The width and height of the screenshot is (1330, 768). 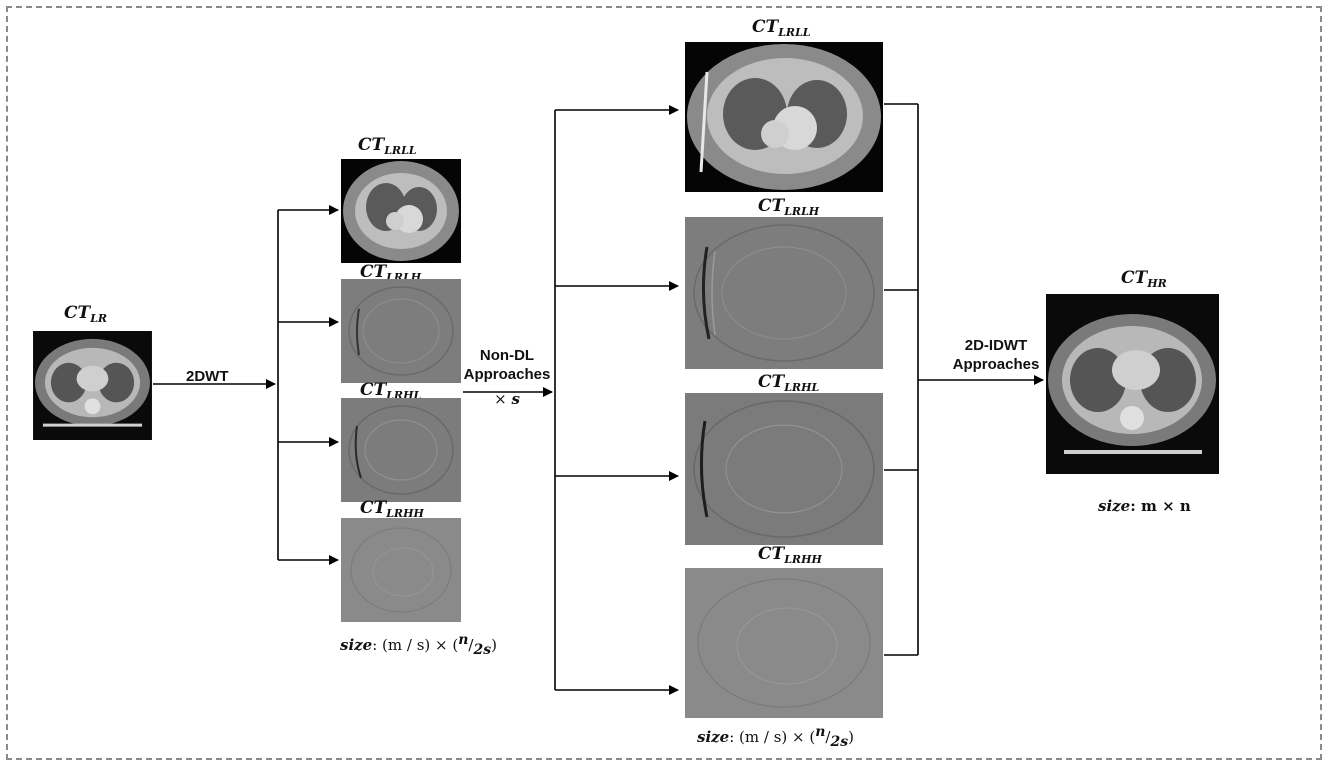 What do you see at coordinates (996, 355) in the screenshot?
I see `step3-label: 2D-IDWT Approaches` at bounding box center [996, 355].